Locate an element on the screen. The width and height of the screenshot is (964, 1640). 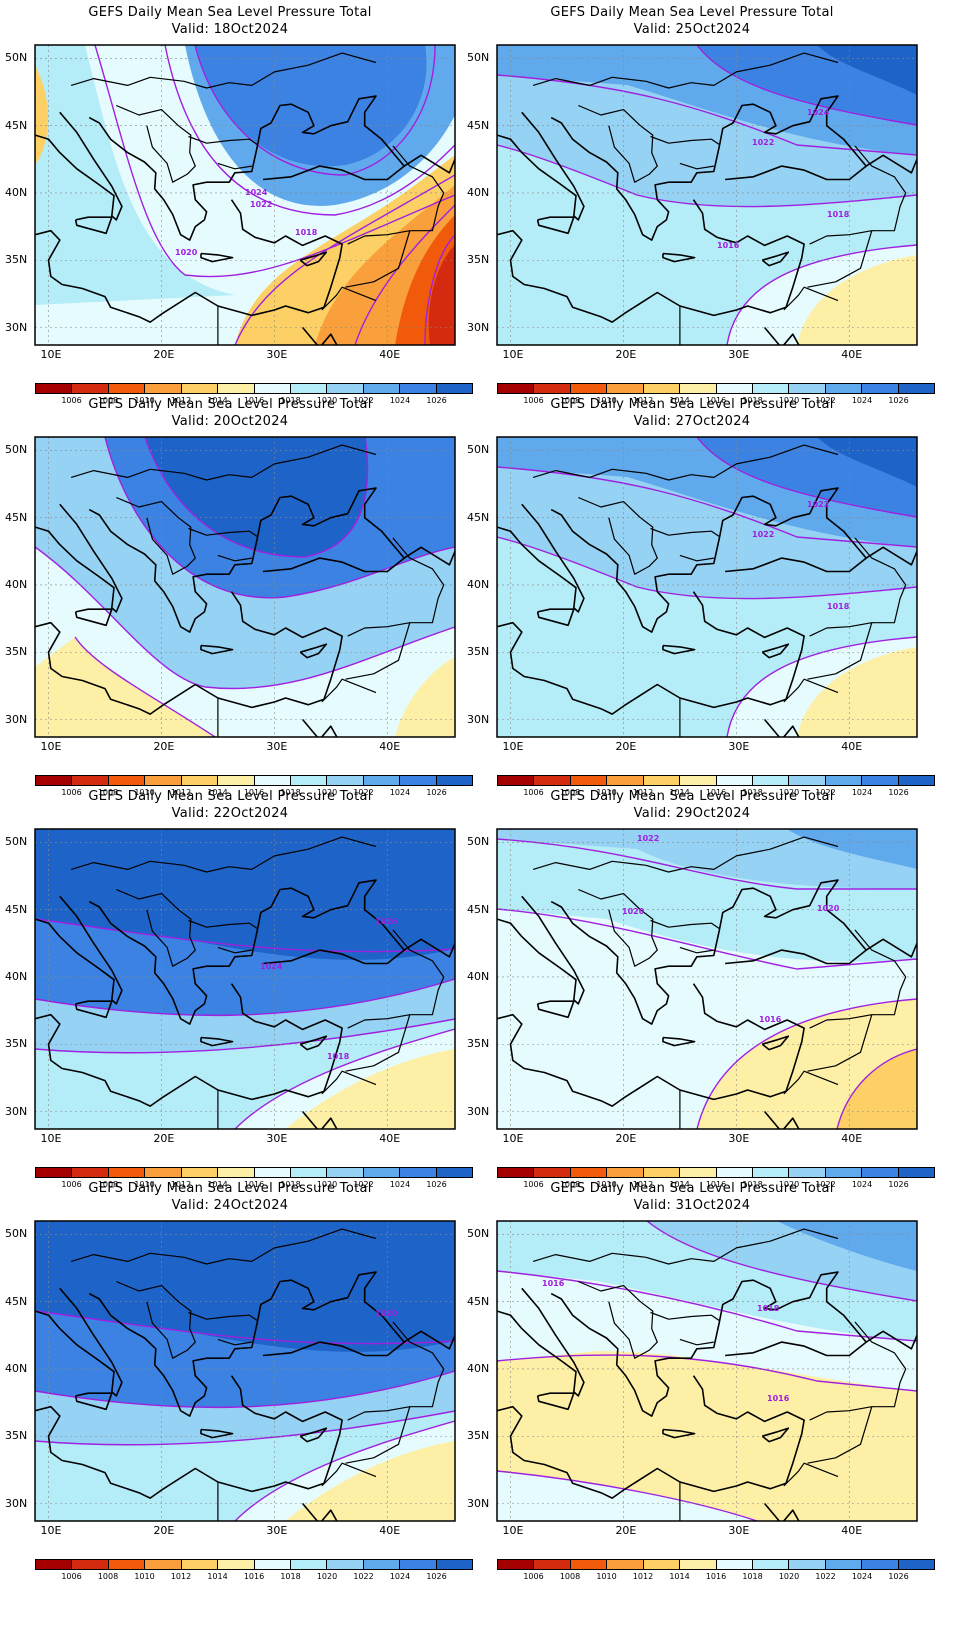
isobar-label: 1016 is located at coordinates (728, 245).